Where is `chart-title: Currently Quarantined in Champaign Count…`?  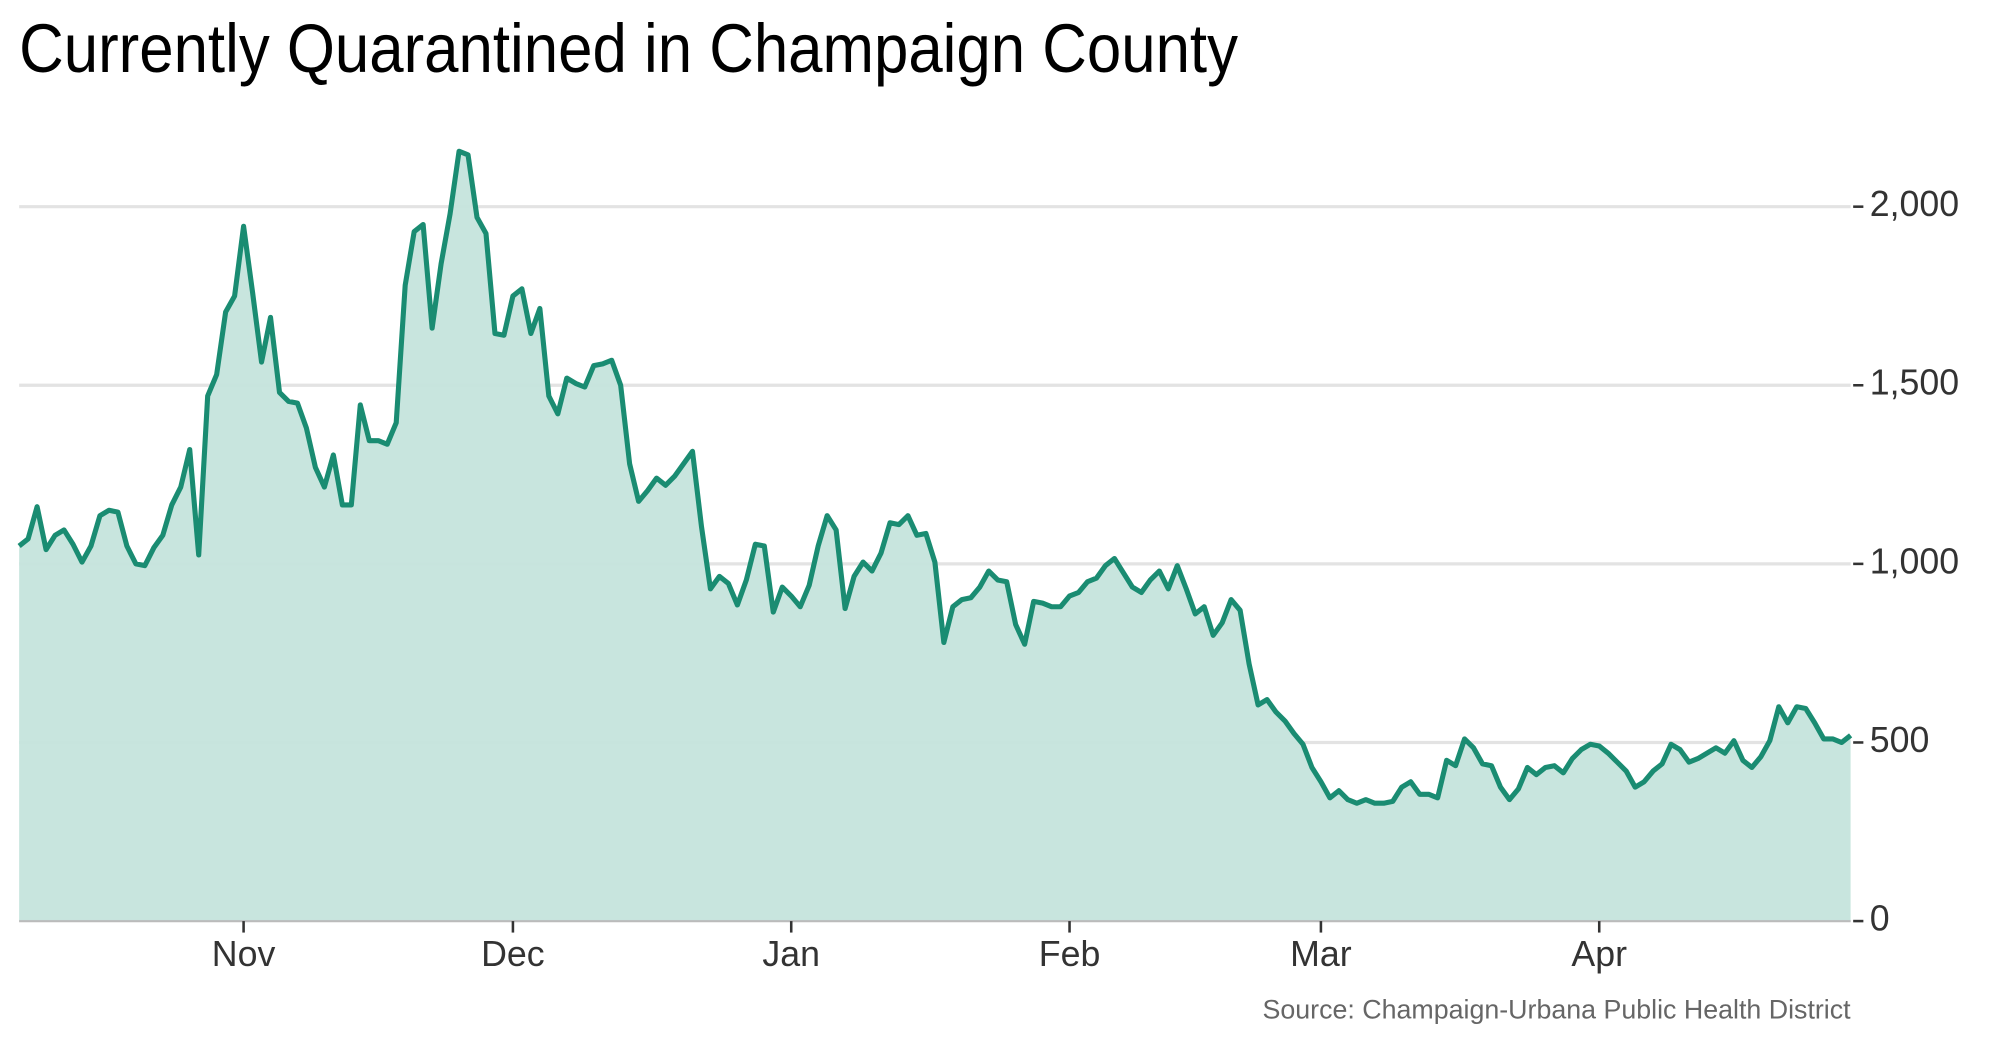 chart-title: Currently Quarantined in Champaign Count… is located at coordinates (628, 48).